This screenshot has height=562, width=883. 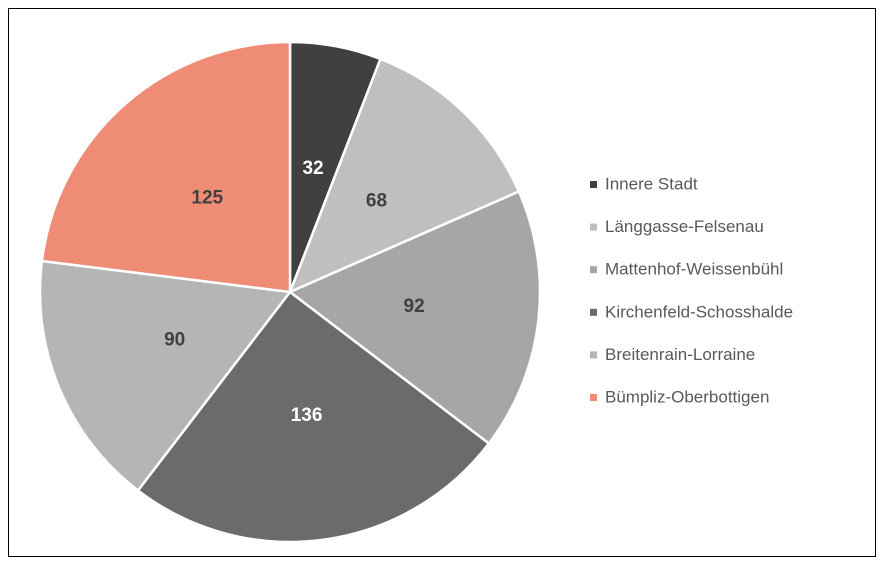 What do you see at coordinates (694, 269) in the screenshot?
I see `legend-label: Mattenhof-Weissenbühl` at bounding box center [694, 269].